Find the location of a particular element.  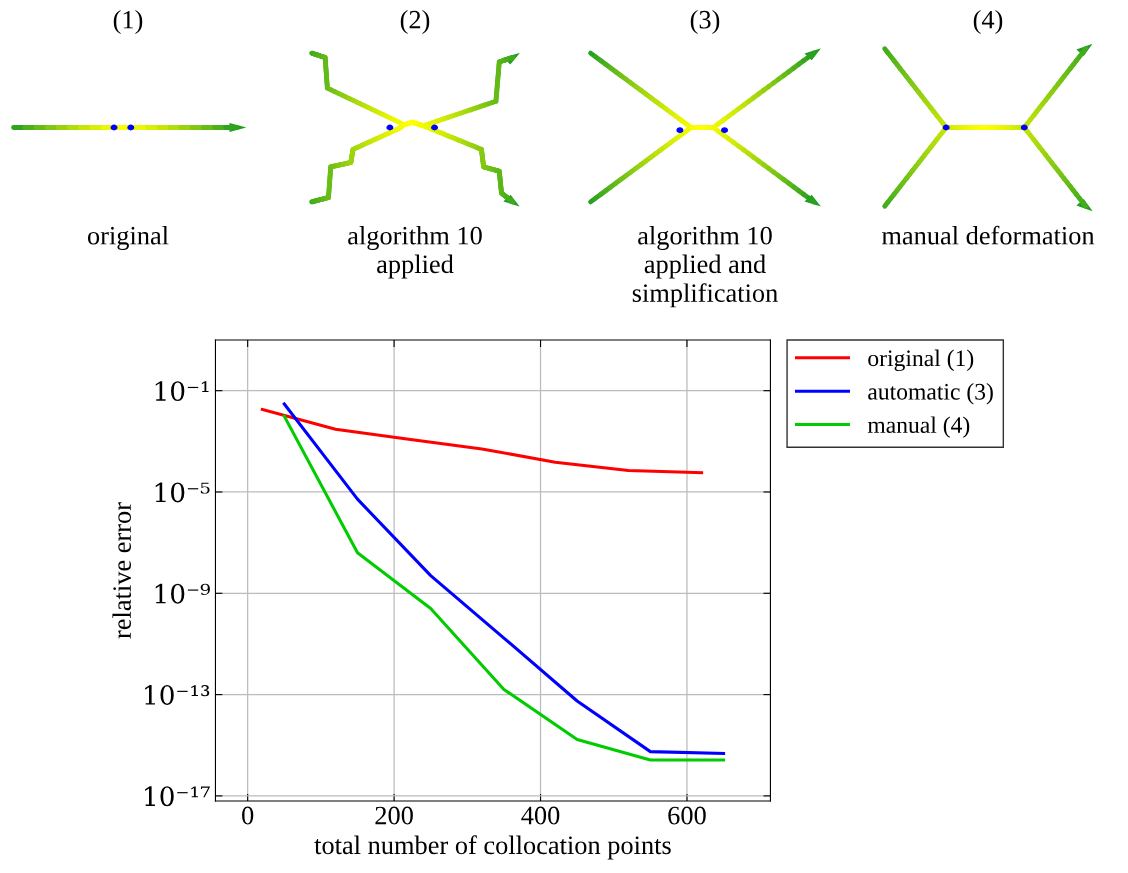

legend-label: manual (4) is located at coordinates (918, 427).